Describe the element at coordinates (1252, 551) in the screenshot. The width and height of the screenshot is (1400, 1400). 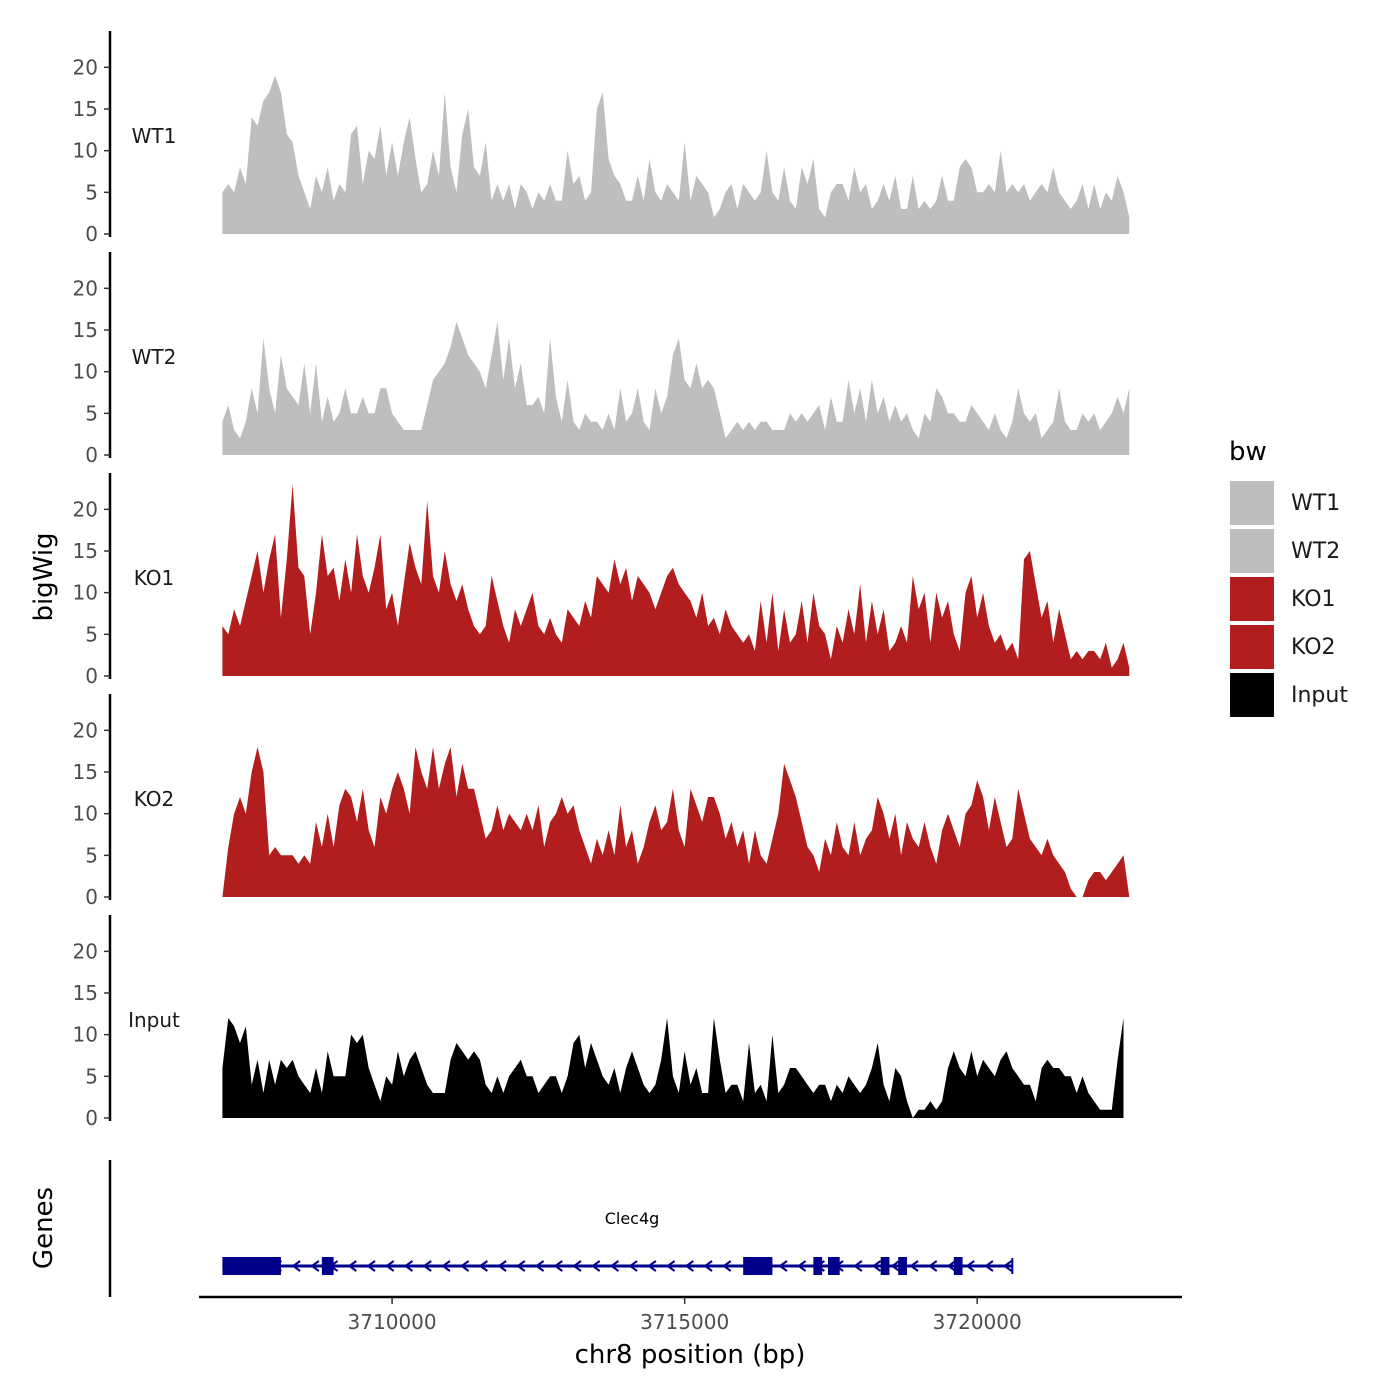
I see `legend-swatch-wt2` at that location.